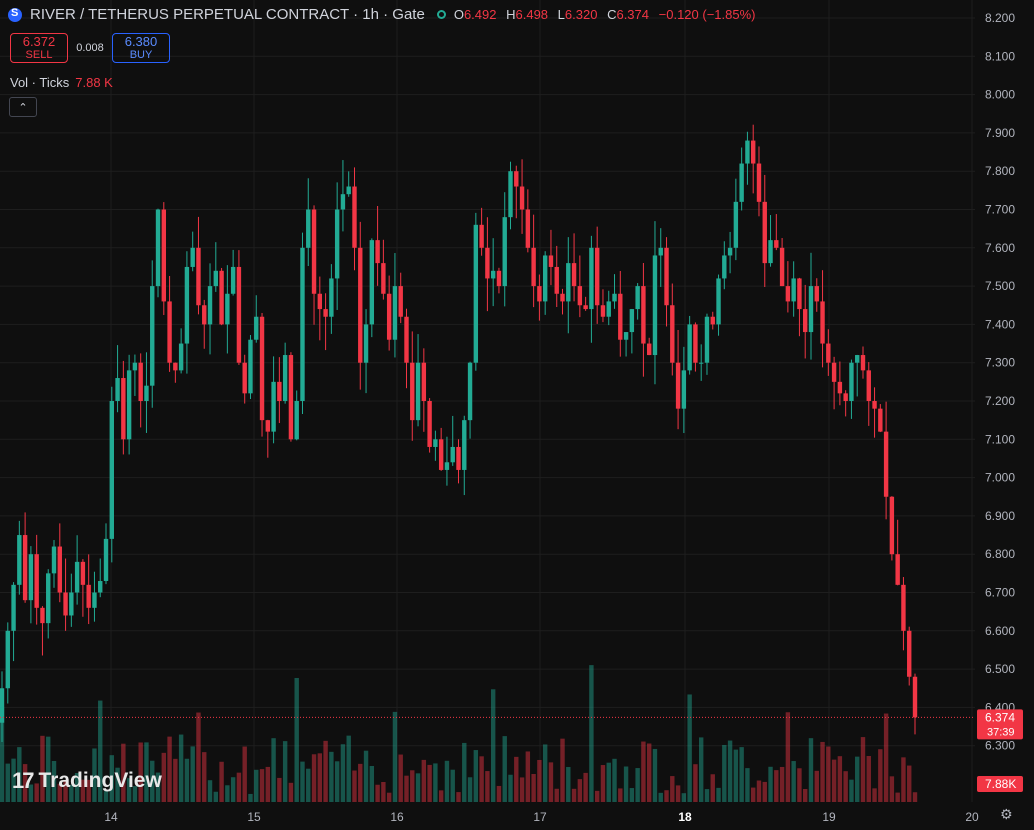 Image resolution: width=1034 pixels, height=830 pixels. What do you see at coordinates (1000, 210) in the screenshot?
I see `y-tick-label: 7.700` at bounding box center [1000, 210].